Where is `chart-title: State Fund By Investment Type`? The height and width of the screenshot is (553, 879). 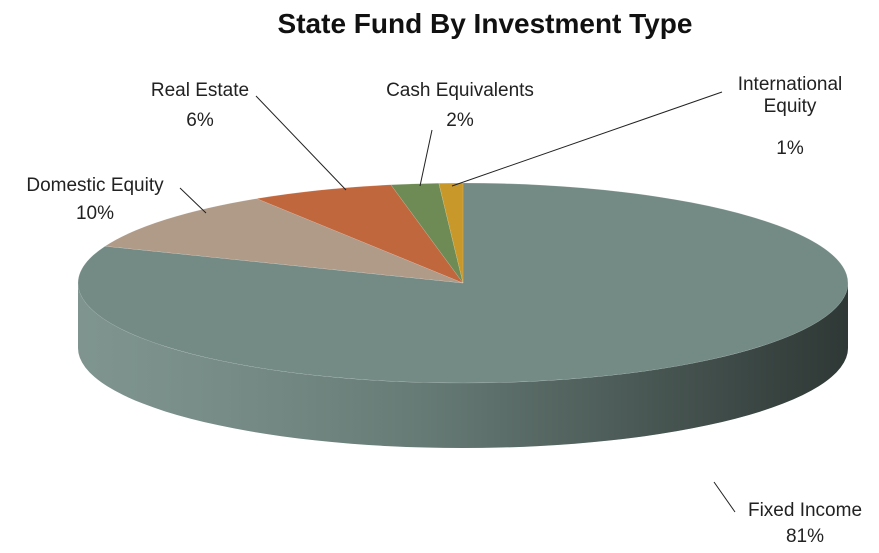
chart-title: State Fund By Investment Type is located at coordinates (485, 23).